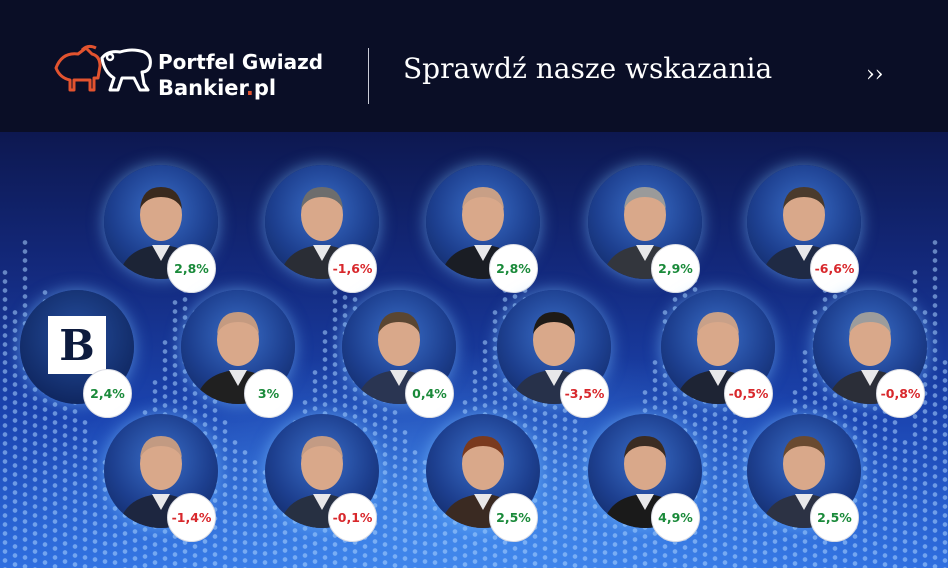  I want to click on return-badge: -1,6%, so click(352, 268).